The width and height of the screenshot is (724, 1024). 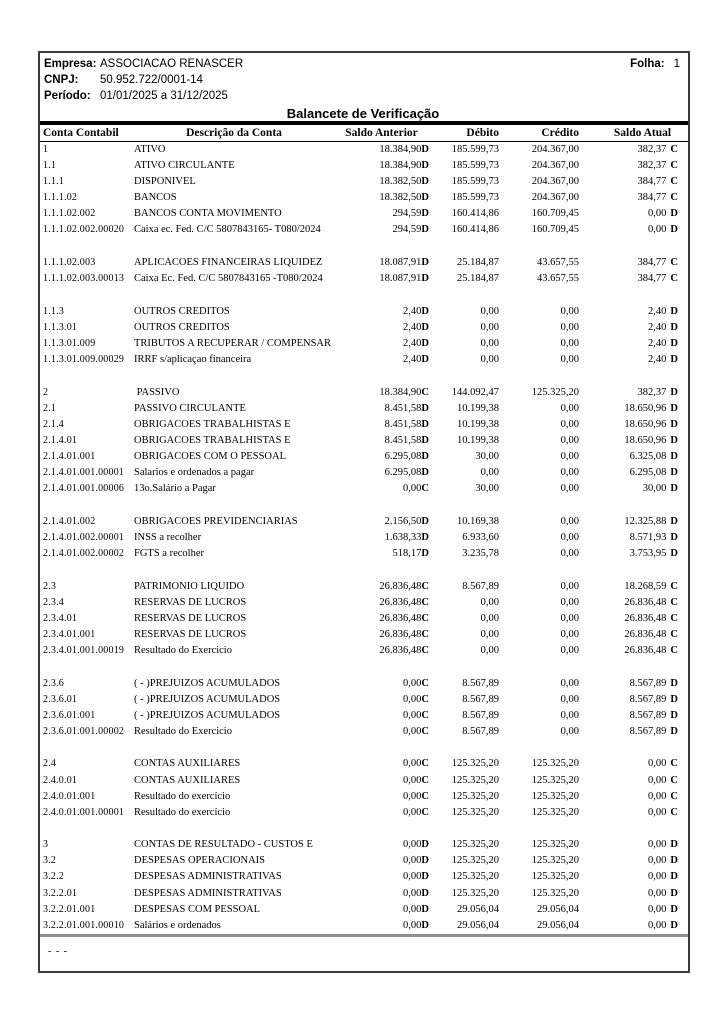 What do you see at coordinates (212, 424) in the screenshot?
I see `cell-descricao: OBRIGACOES TRABALHISTAS E` at bounding box center [212, 424].